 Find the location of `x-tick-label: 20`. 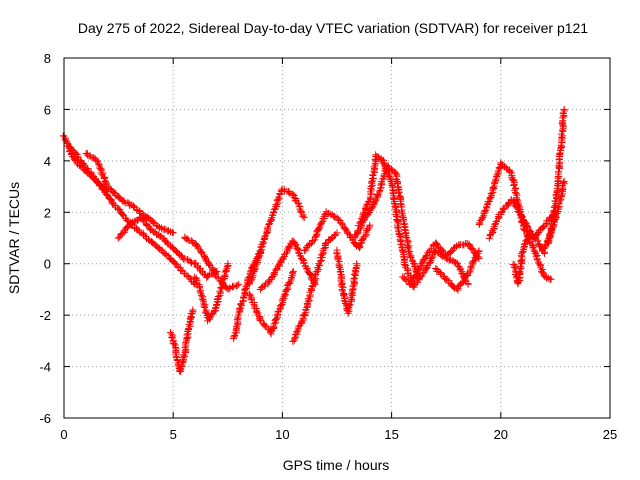

x-tick-label: 20 is located at coordinates (501, 434).